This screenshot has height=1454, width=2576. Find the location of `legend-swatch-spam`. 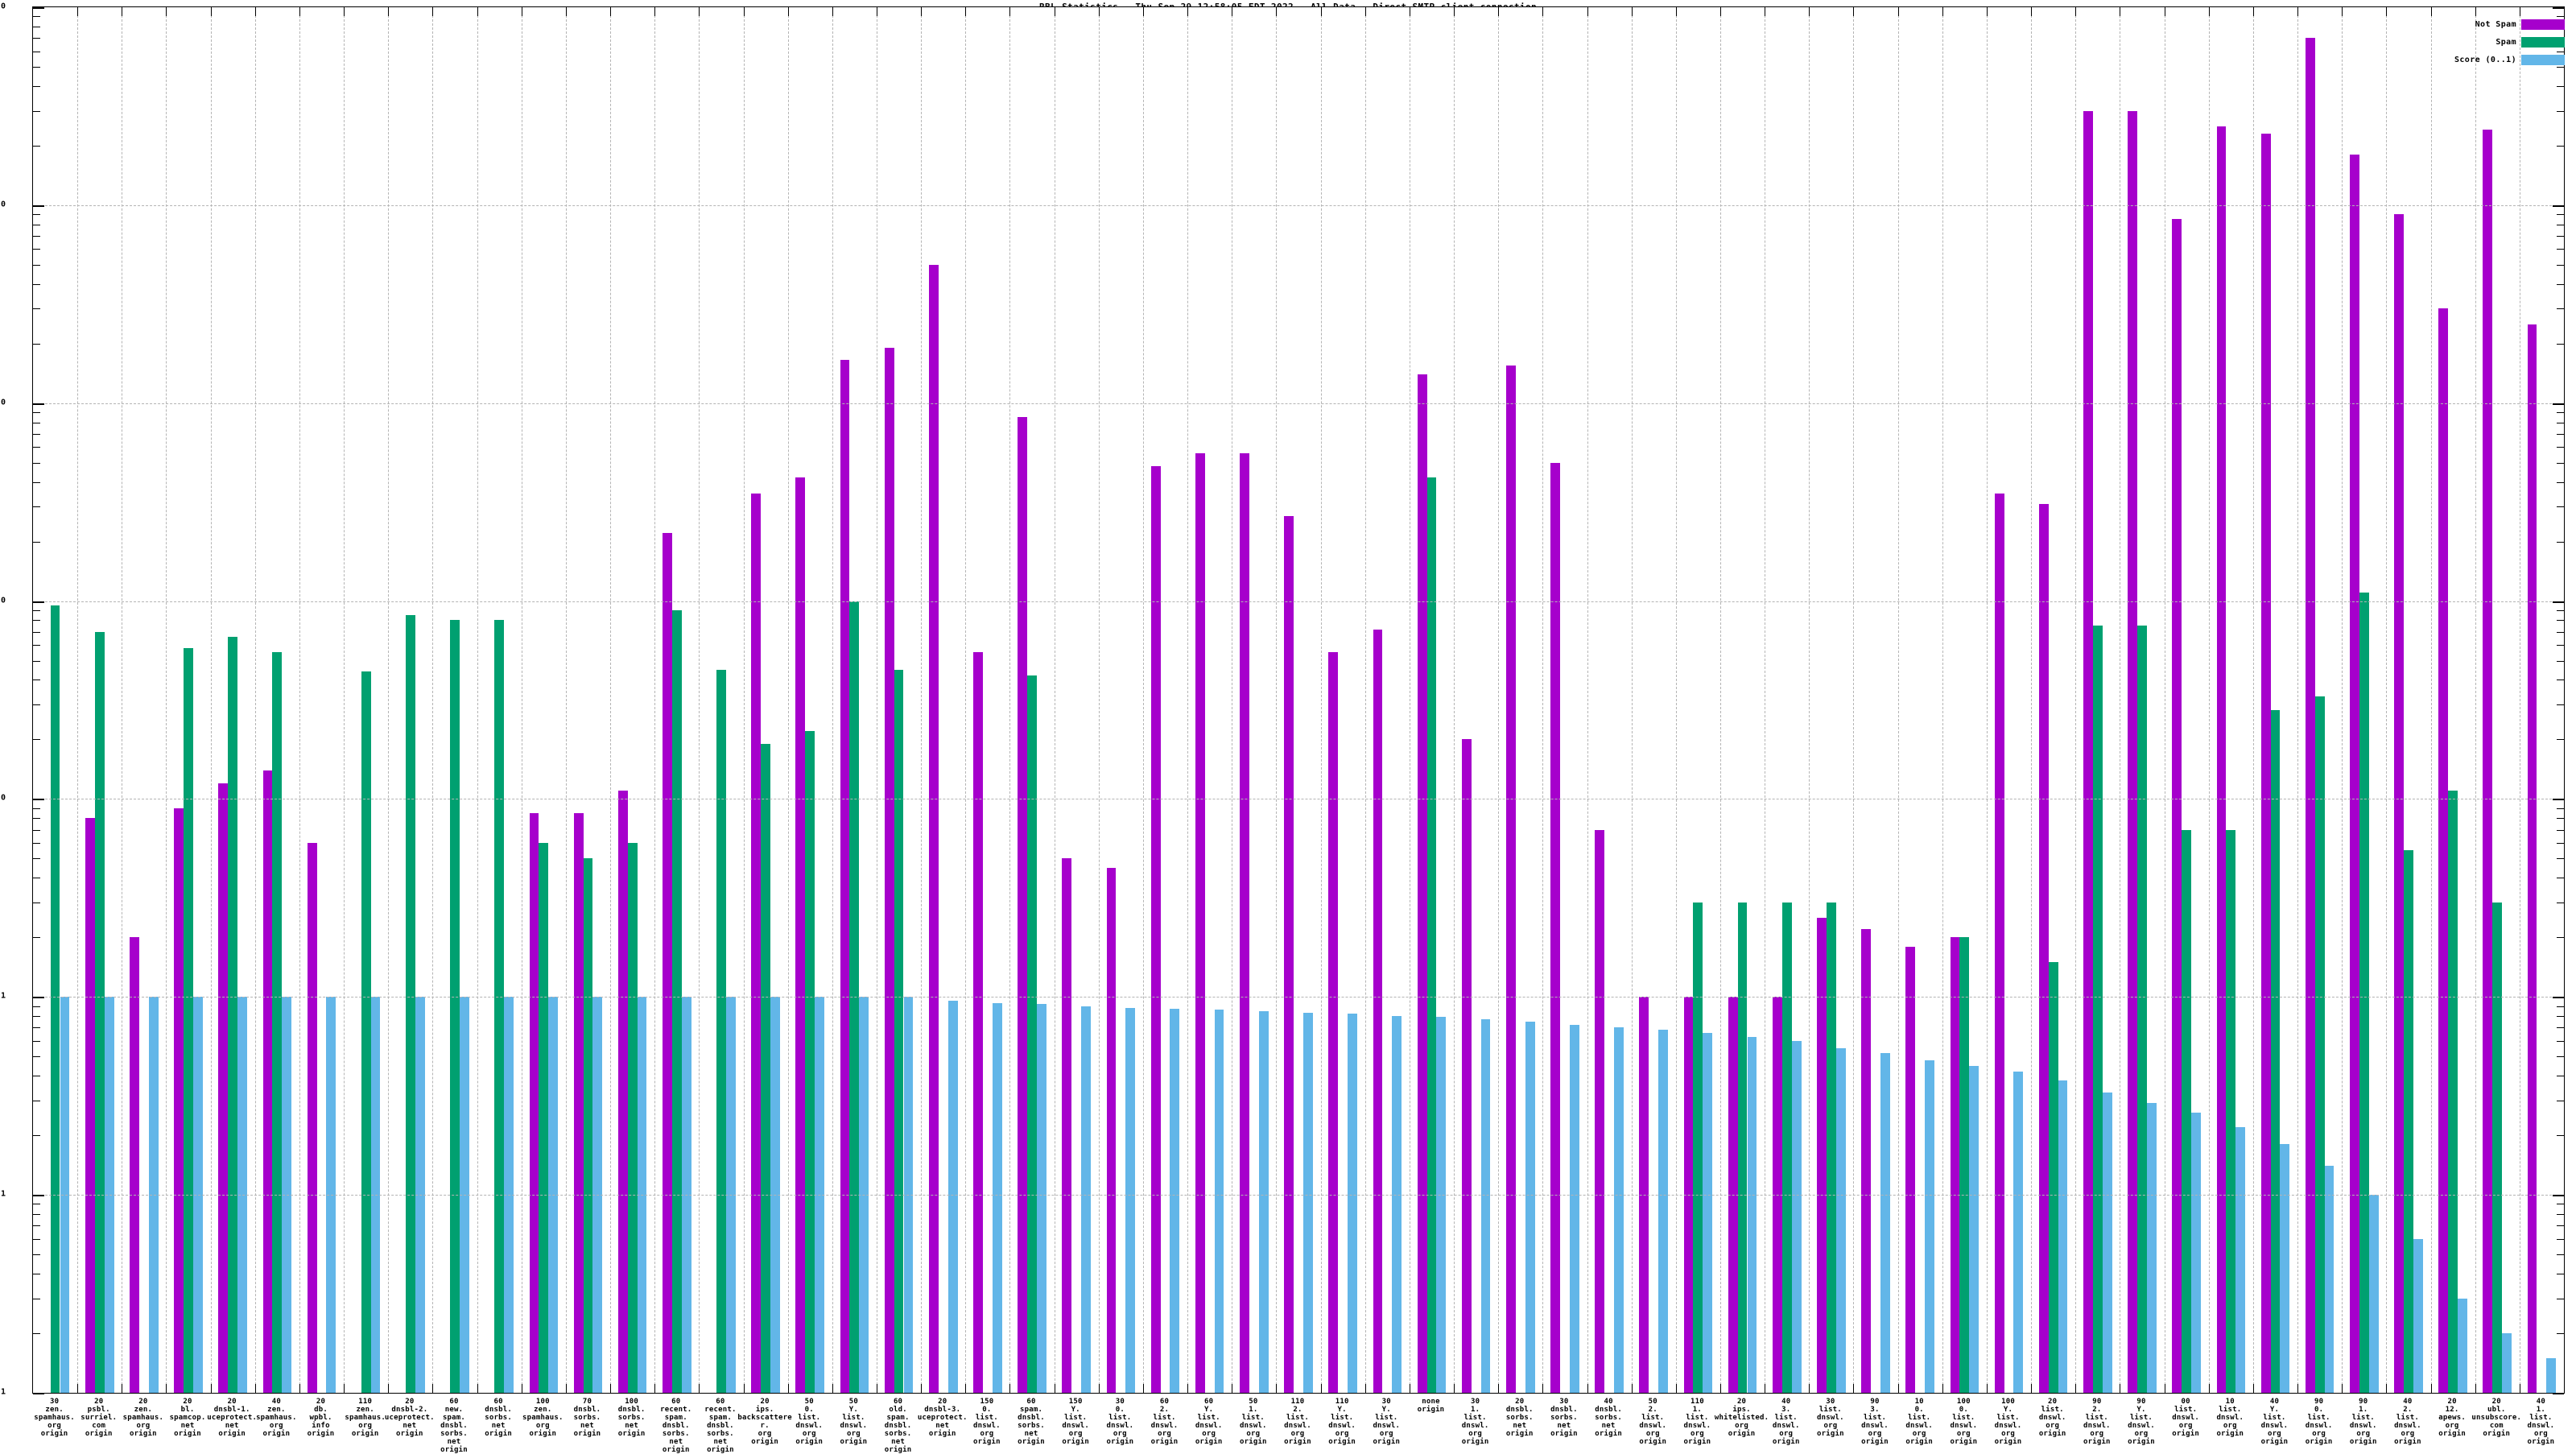

legend-swatch-spam is located at coordinates (2543, 43).